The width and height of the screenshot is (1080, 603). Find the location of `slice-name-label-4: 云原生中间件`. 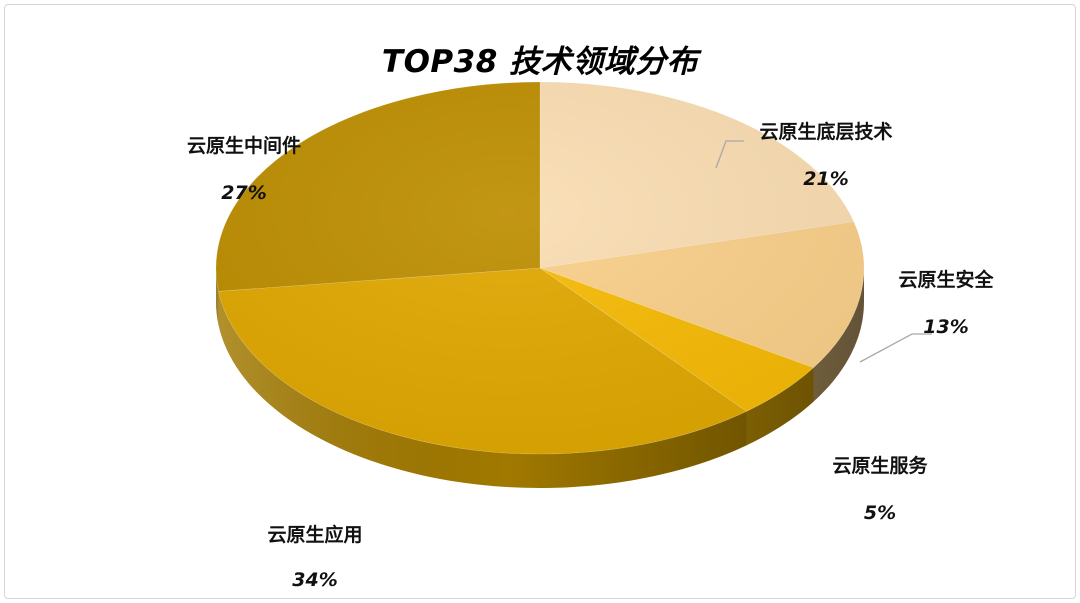

slice-name-label-4: 云原生中间件 is located at coordinates (244, 145).